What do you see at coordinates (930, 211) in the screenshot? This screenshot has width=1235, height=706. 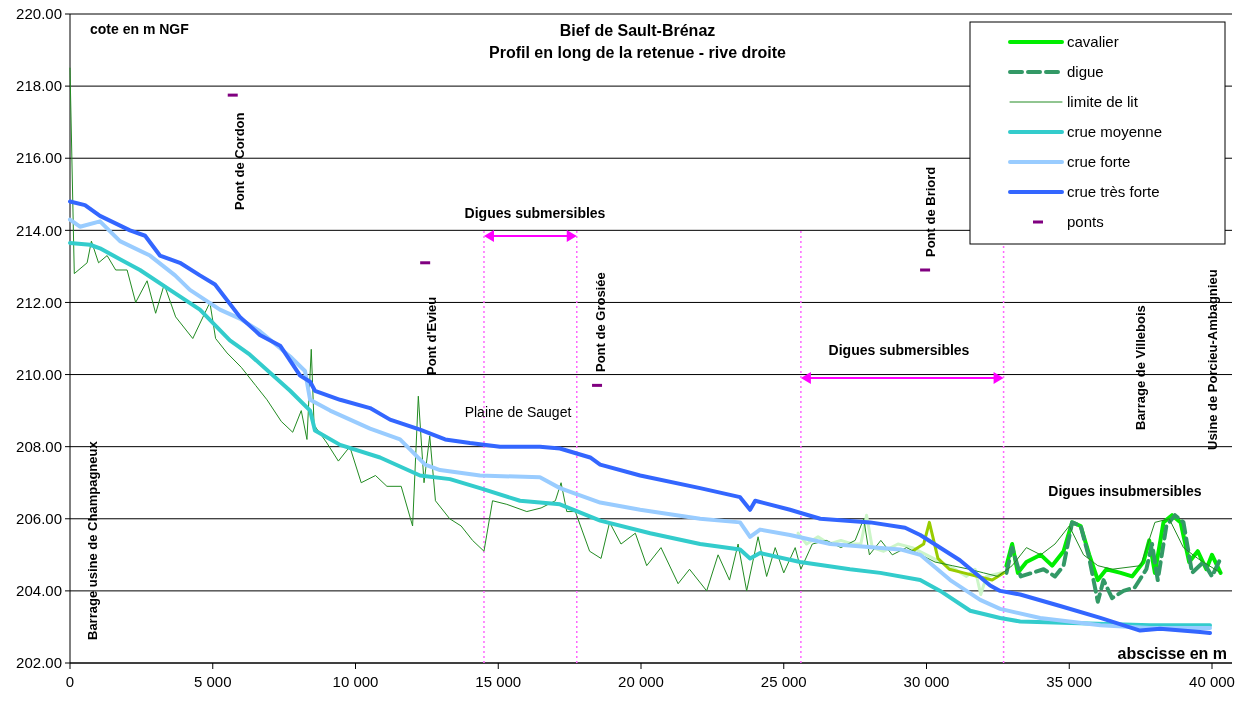 I see `annotation: Pont de Briord` at bounding box center [930, 211].